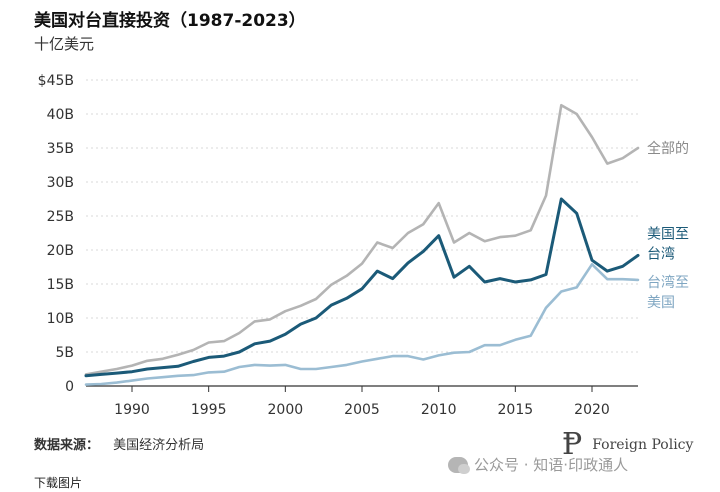 Image resolution: width=720 pixels, height=492 pixels. What do you see at coordinates (170, 21) in the screenshot?
I see `chart-title: 美国对台直接投资（1987-2023）` at bounding box center [170, 21].